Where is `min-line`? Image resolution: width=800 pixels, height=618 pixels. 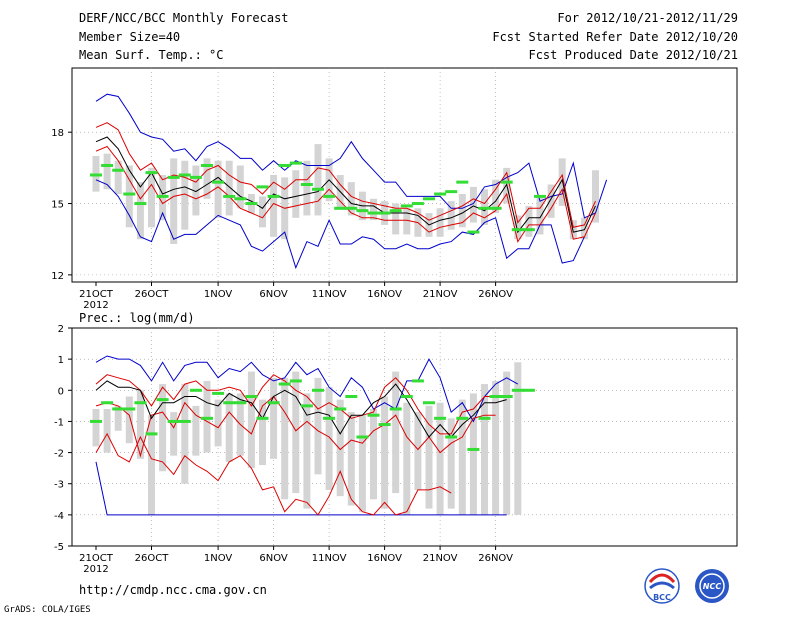
min-line is located at coordinates (301, 488).